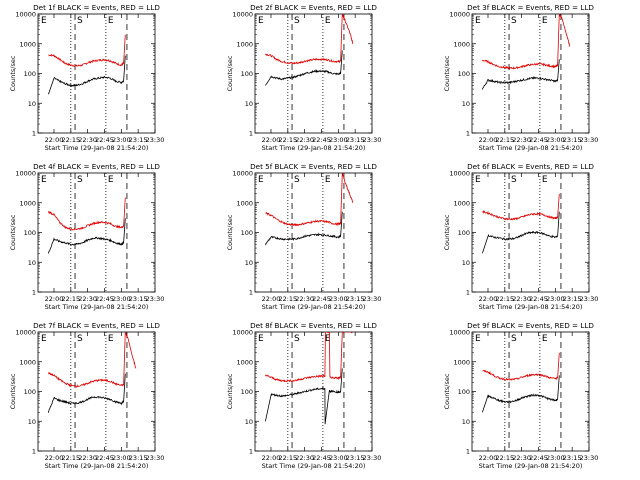 The width and height of the screenshot is (640, 480). What do you see at coordinates (530, 325) in the screenshot?
I see `chart-title: Det 9f BLACK = Events, RED = LLD` at bounding box center [530, 325].